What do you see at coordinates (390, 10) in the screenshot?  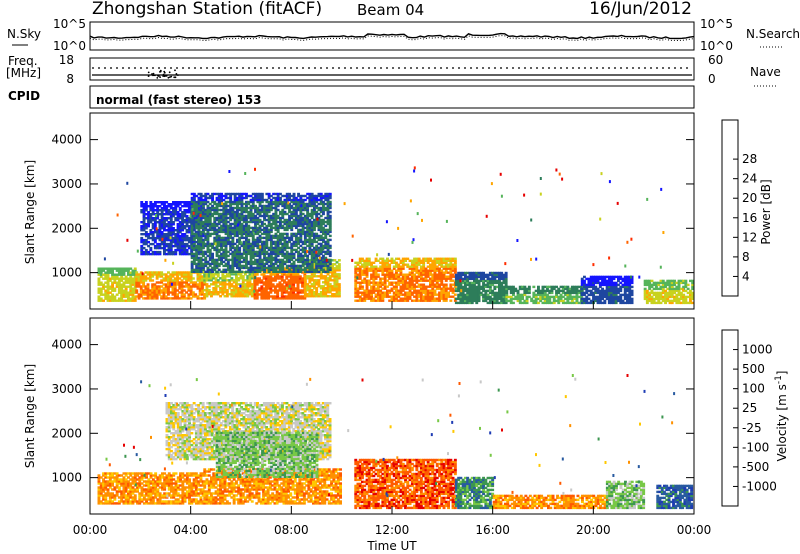 I see `beam-label: Beam 04` at bounding box center [390, 10].